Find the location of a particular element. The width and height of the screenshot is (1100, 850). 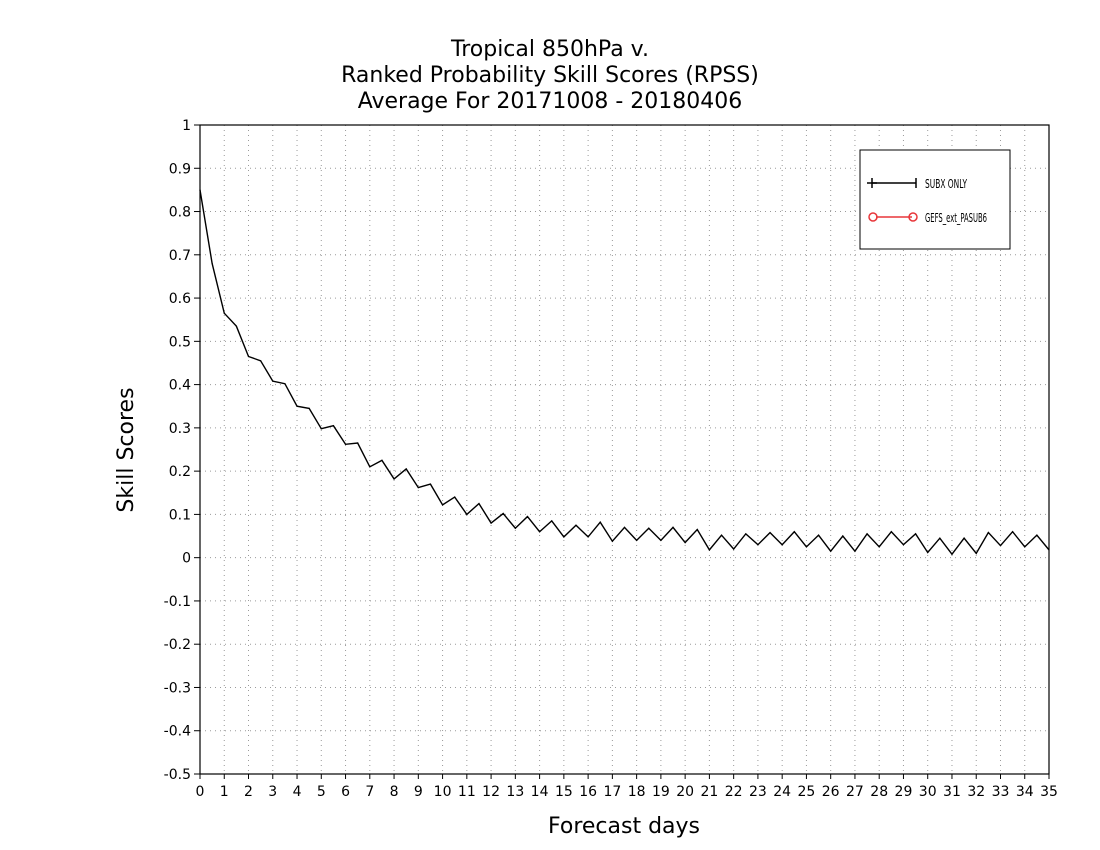

y-tick-label: 0.9 is located at coordinates (180, 169).